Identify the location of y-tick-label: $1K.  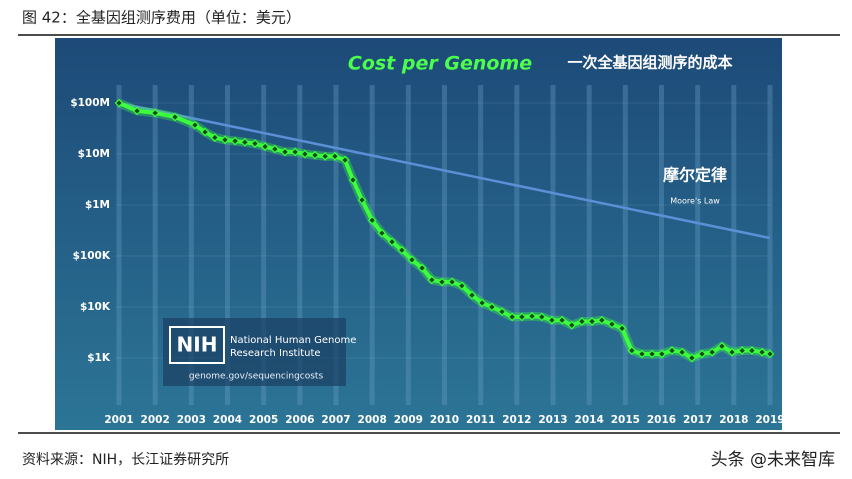
(99, 358).